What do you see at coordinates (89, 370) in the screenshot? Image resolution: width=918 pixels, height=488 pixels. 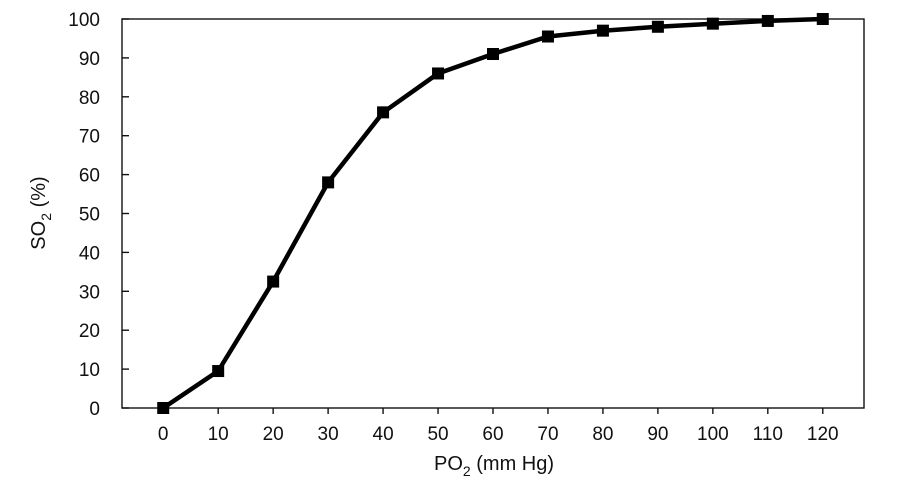 I see `y-tick-label: 10` at bounding box center [89, 370].